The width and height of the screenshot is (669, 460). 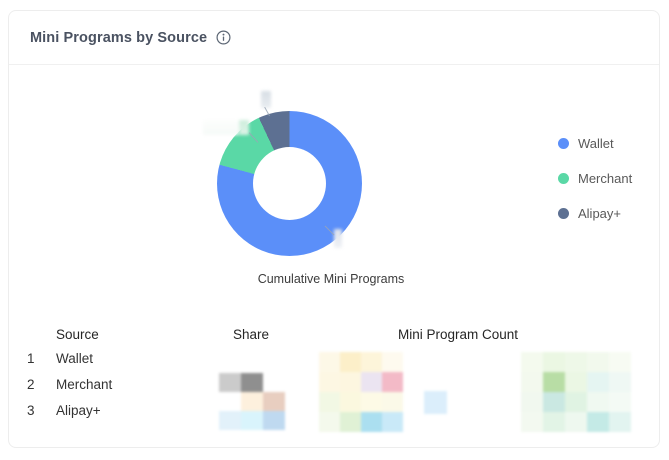 I want to click on count-value-redaction, so click(x=576, y=392).